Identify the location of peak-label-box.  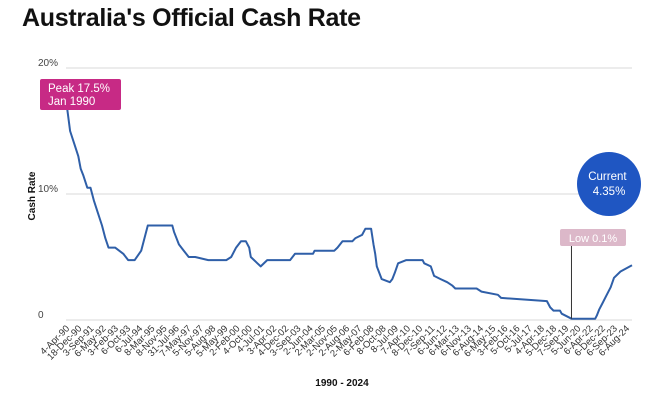
(80, 94).